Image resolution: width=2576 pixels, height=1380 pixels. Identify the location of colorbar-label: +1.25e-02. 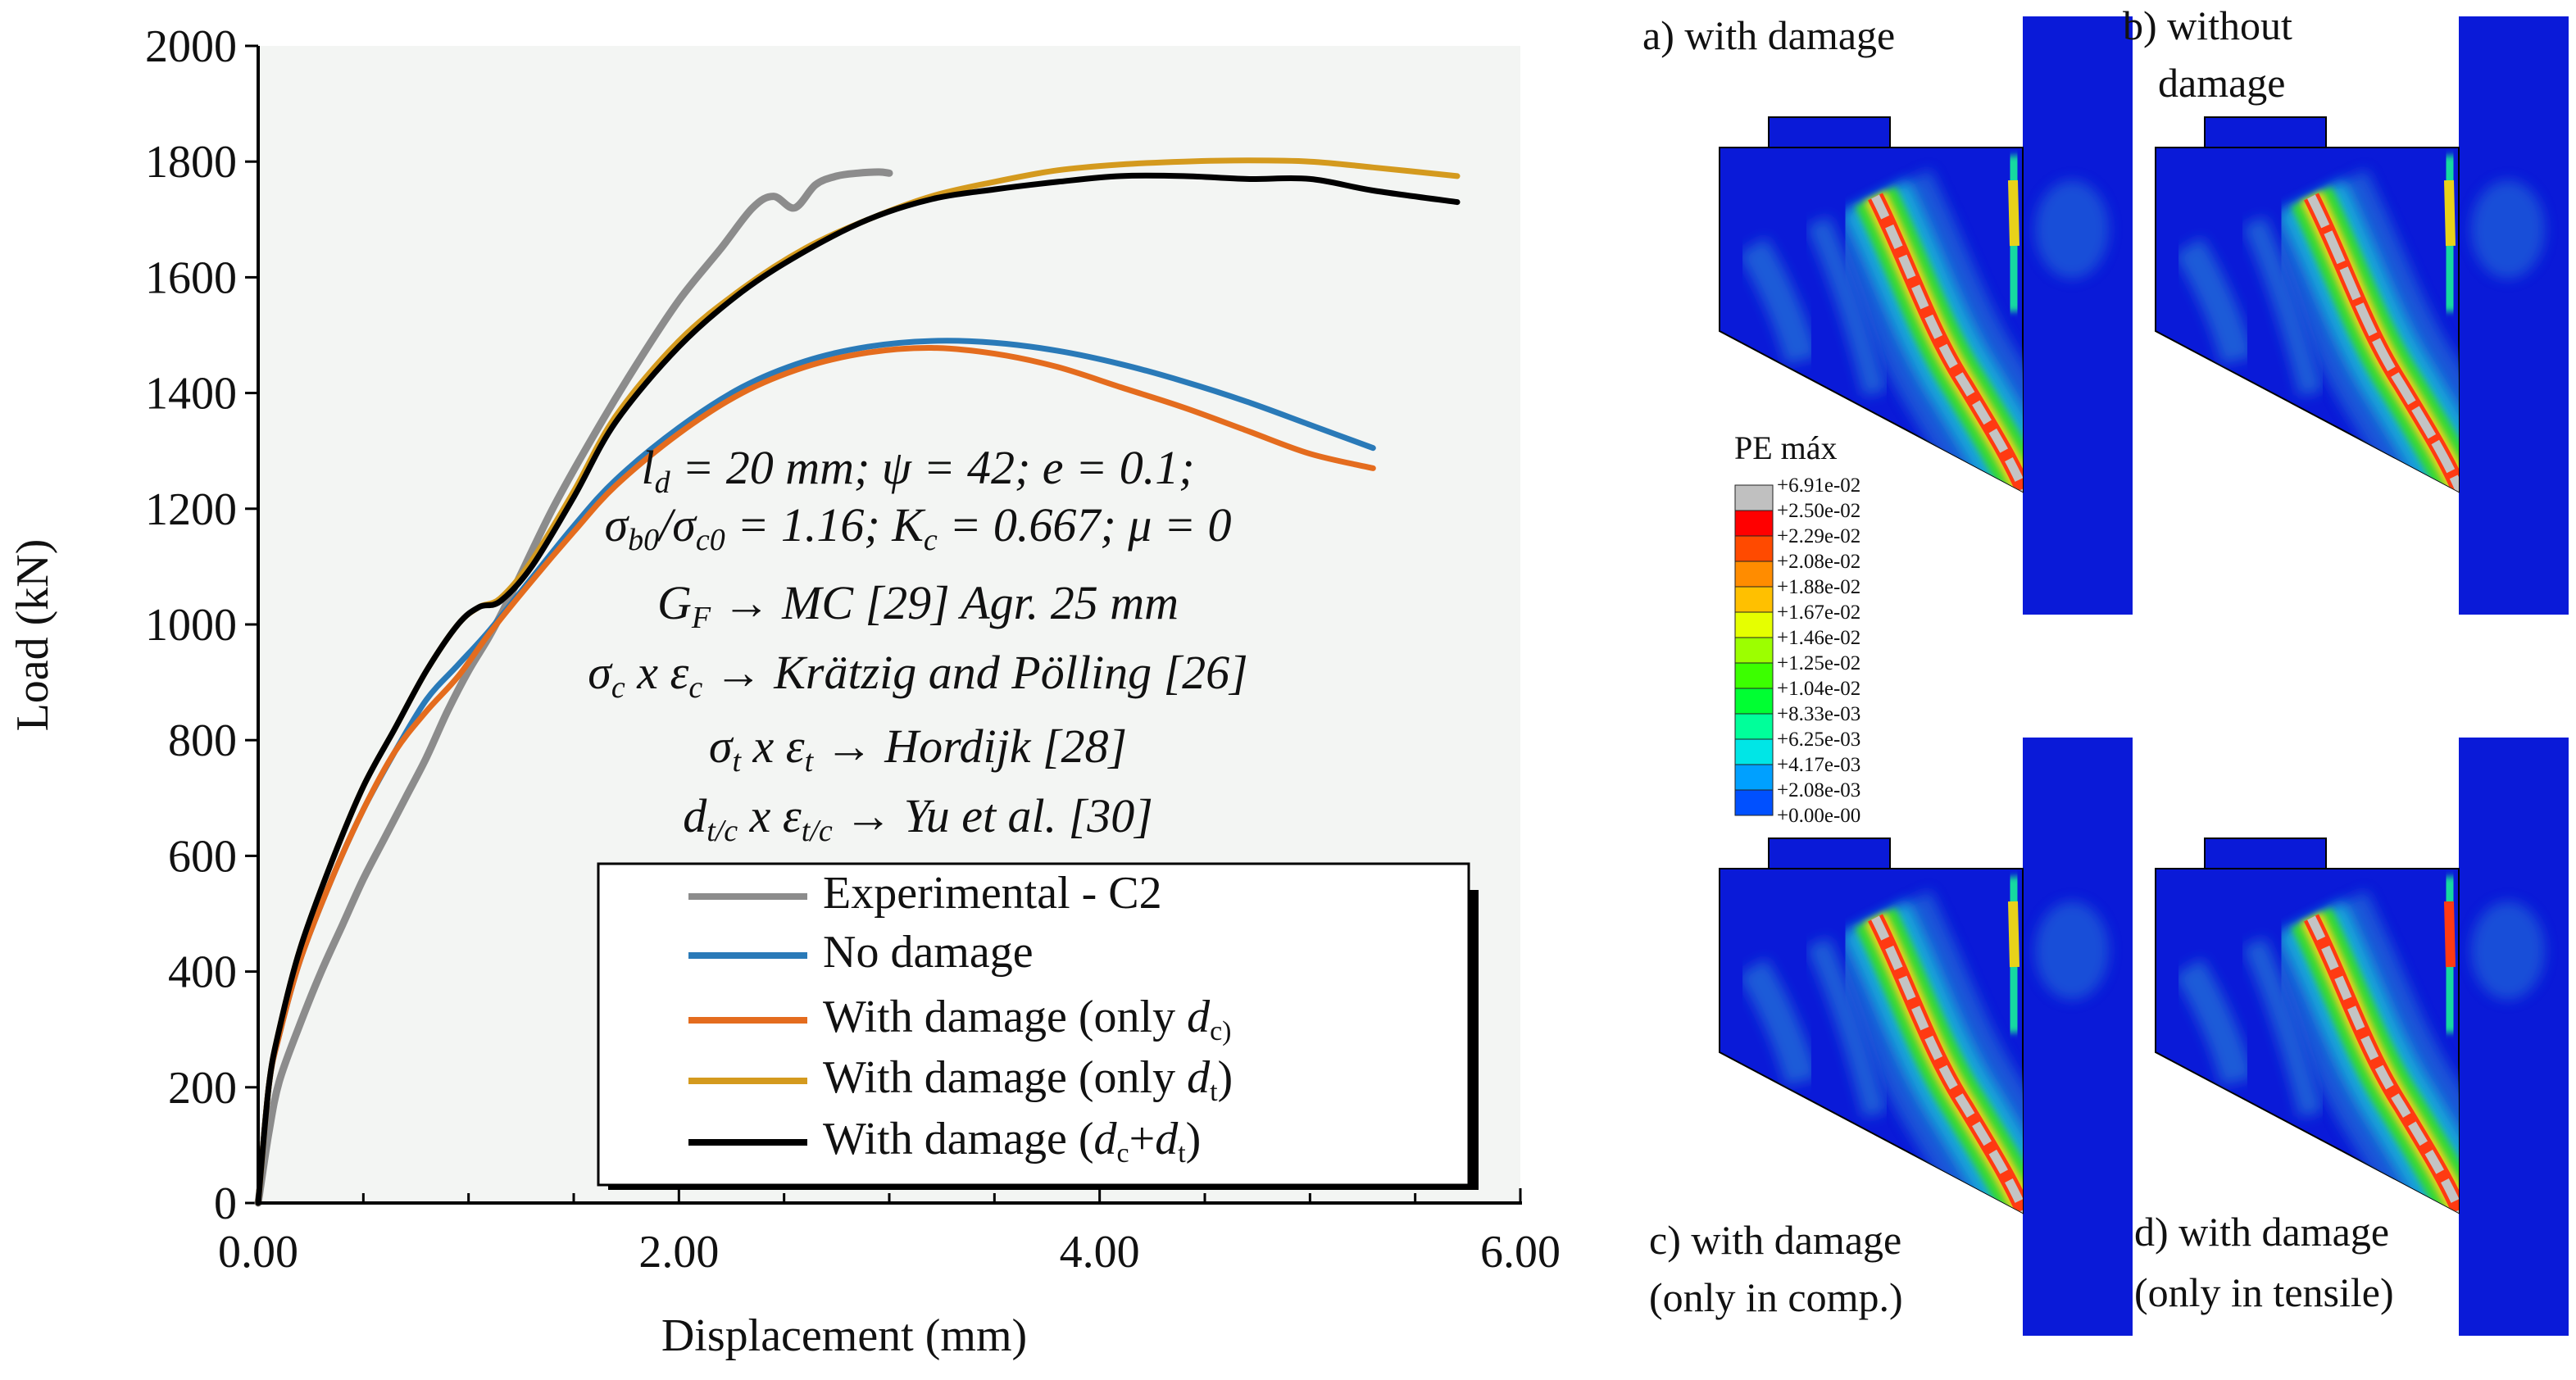
(1818, 663).